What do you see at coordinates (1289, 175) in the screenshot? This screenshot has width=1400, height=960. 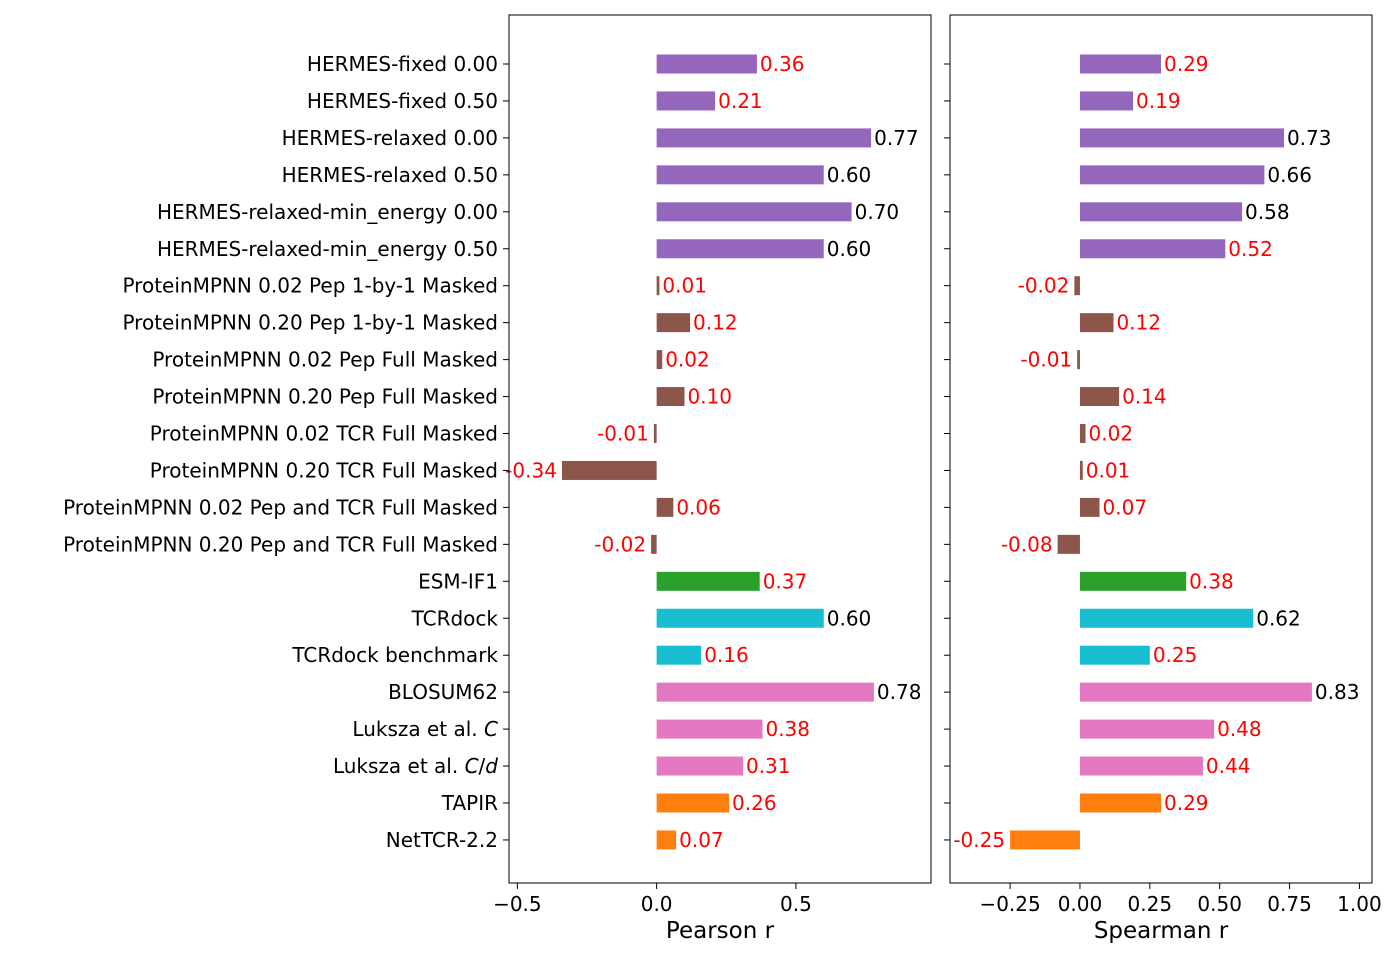 I see `value-label: 0.66` at bounding box center [1289, 175].